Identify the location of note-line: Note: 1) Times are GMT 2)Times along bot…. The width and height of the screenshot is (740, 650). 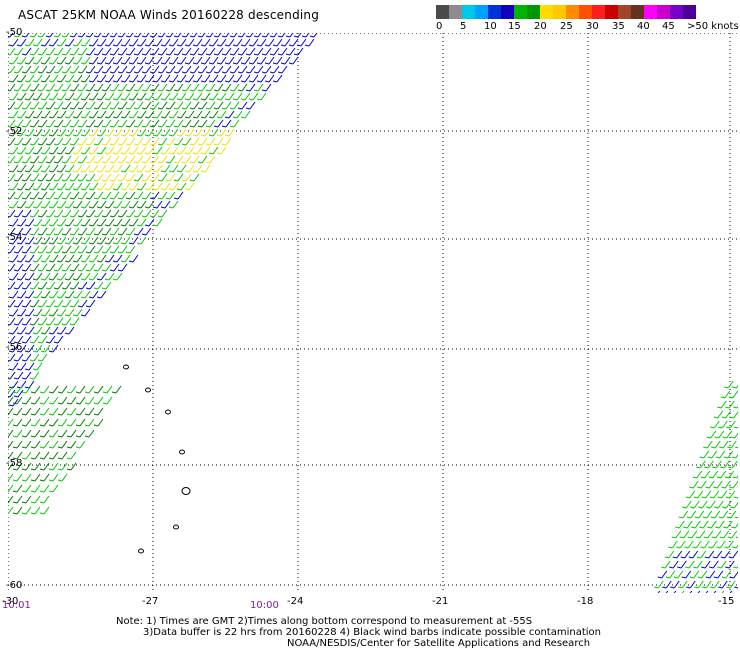
(324, 621).